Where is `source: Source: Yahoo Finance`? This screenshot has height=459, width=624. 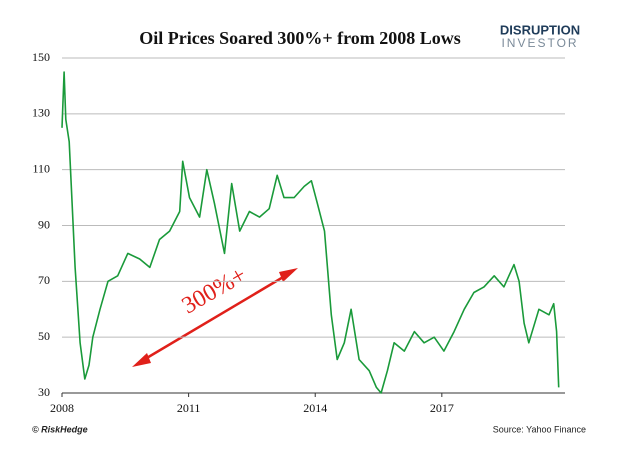 source: Source: Yahoo Finance is located at coordinates (539, 429).